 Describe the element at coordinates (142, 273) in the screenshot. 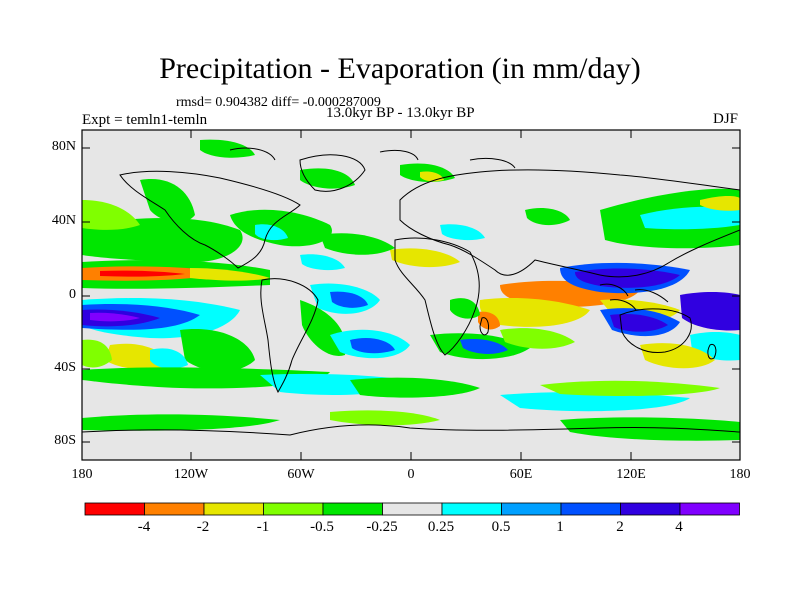

I see `field-red` at that location.